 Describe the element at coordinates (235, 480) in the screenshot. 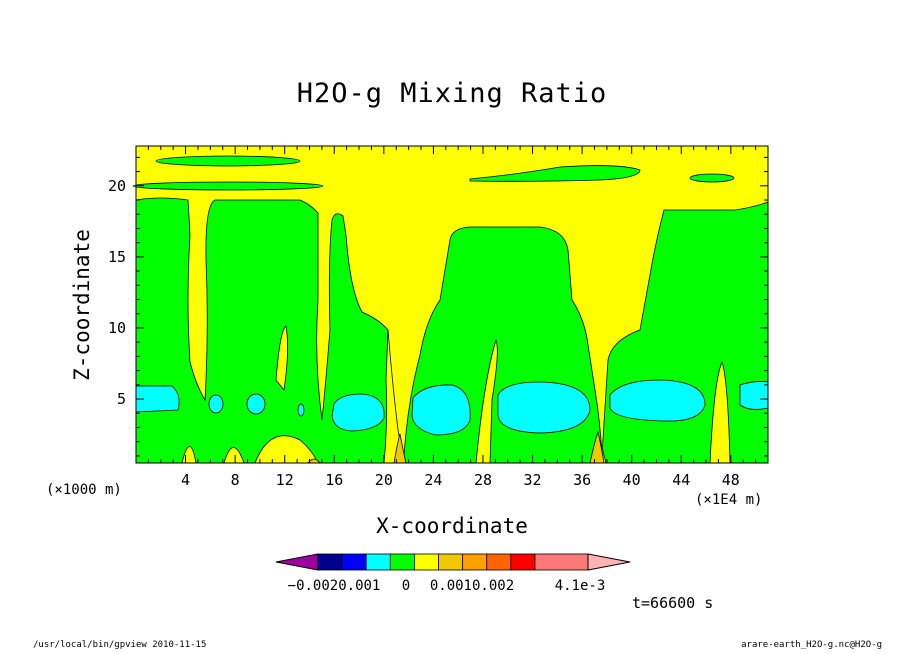

I see `x-tick-label: 8` at that location.